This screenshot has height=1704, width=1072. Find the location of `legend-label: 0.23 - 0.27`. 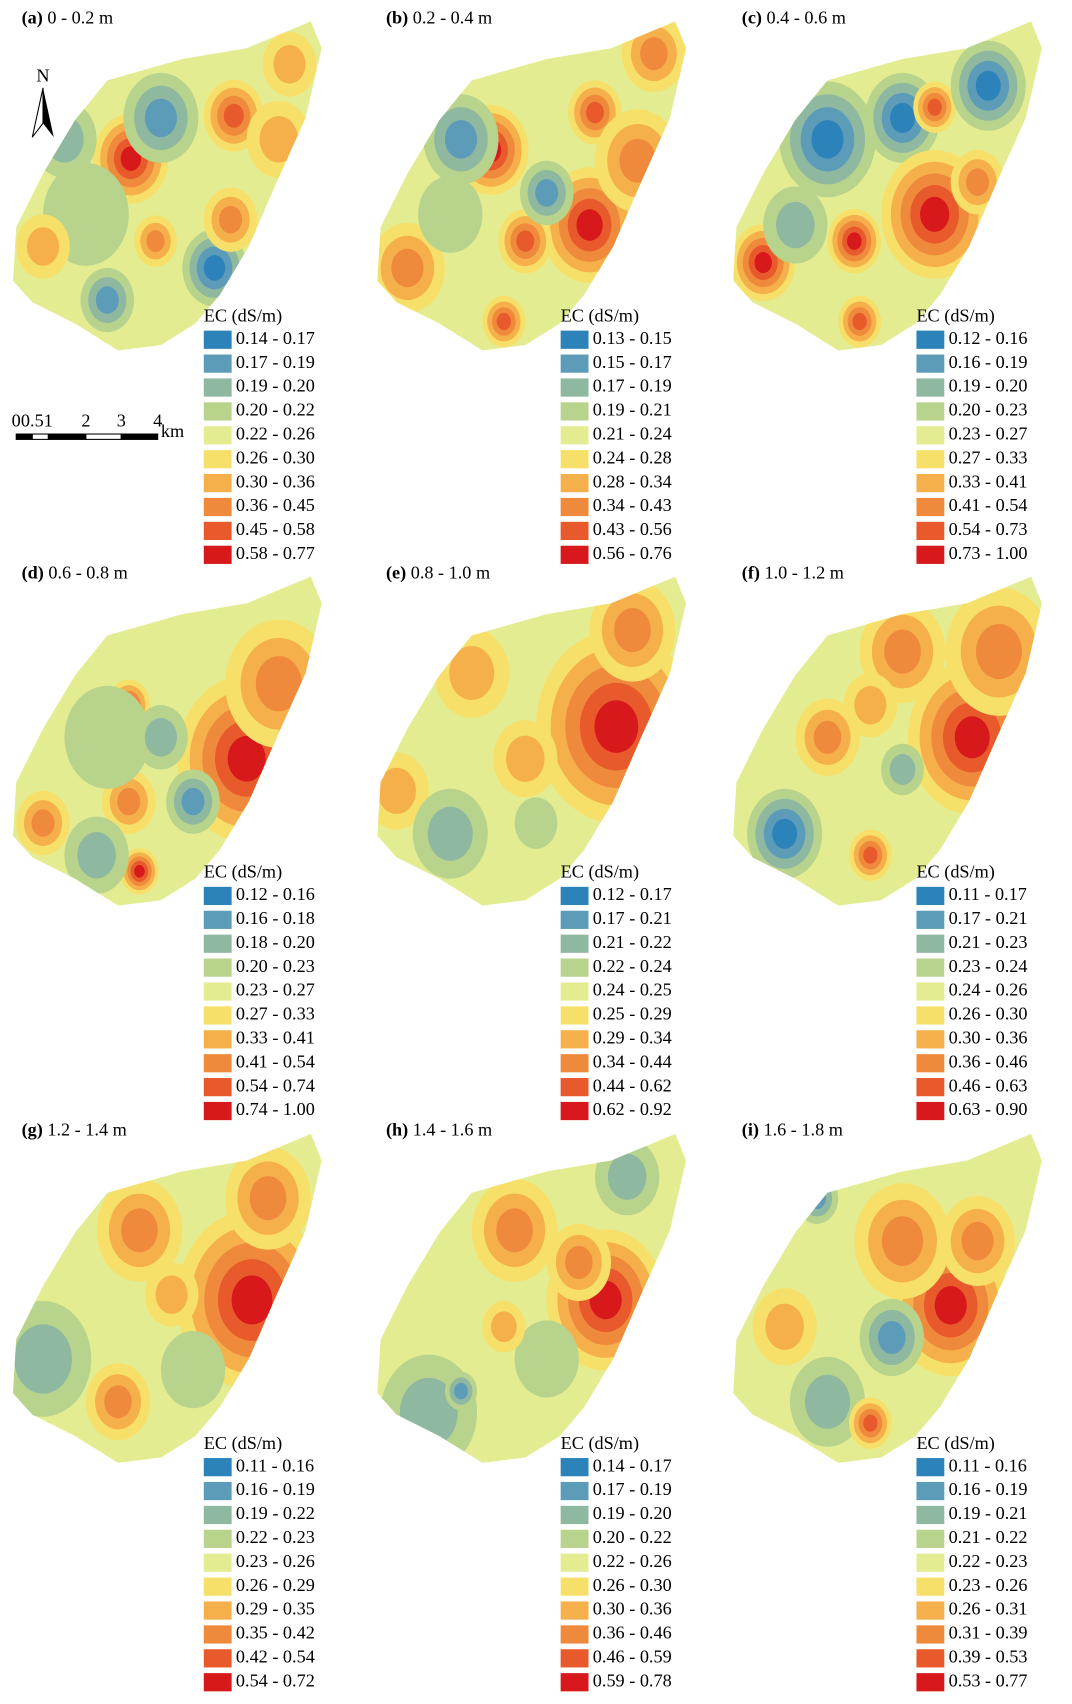

legend-label: 0.23 - 0.27 is located at coordinates (988, 433).